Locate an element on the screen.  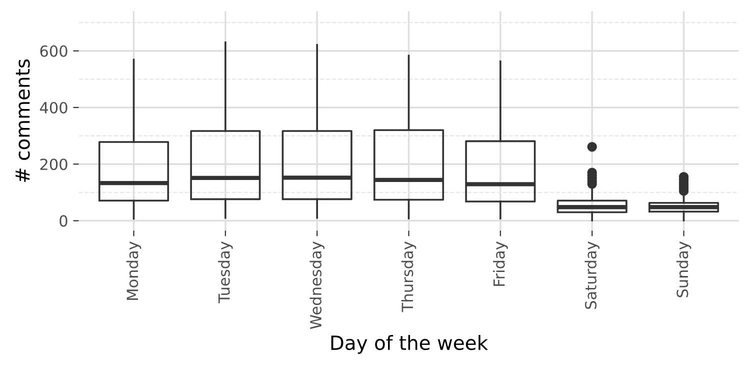
x-tick-label: Wednesday is located at coordinates (317, 285).